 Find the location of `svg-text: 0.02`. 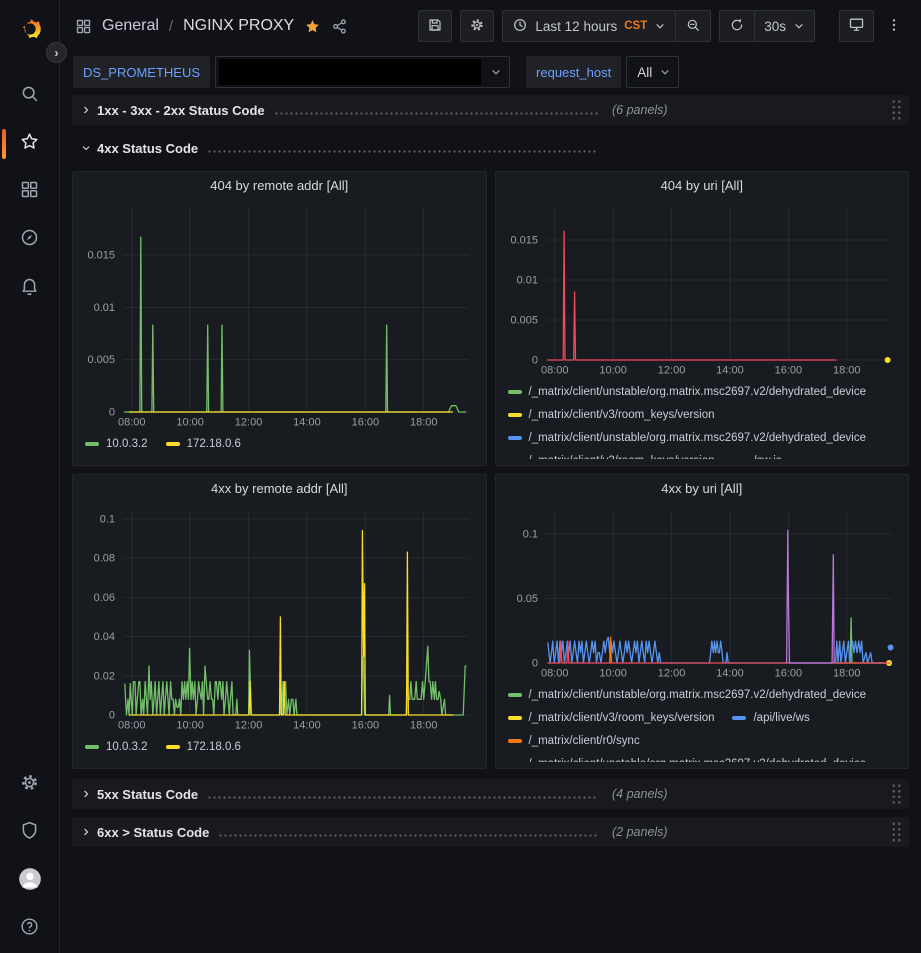

svg-text: 0.02 is located at coordinates (104, 676).